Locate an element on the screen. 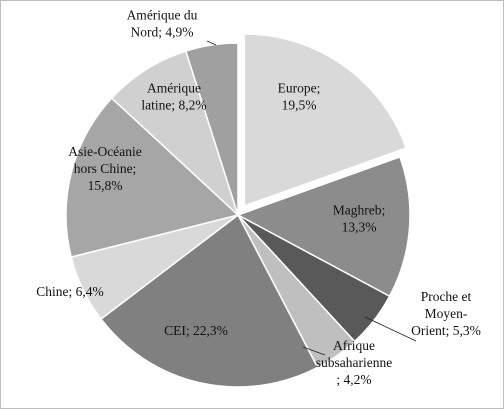  pie-slice-am-rique-du-nord is located at coordinates (211, 129).